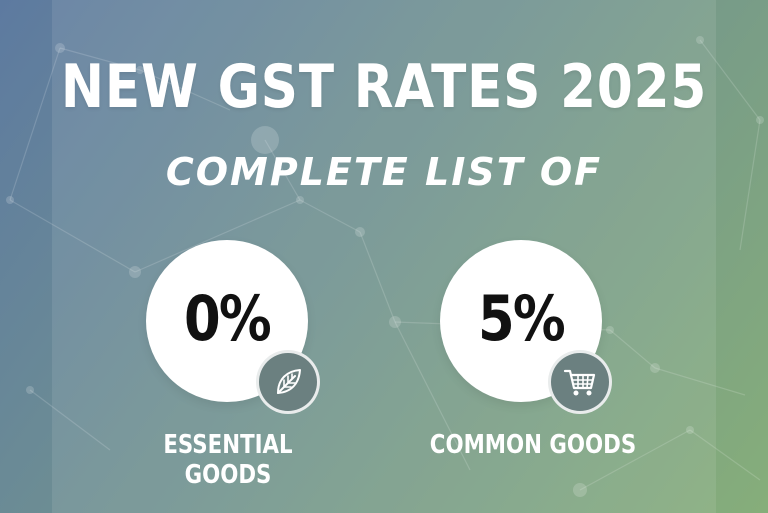 The height and width of the screenshot is (513, 768). What do you see at coordinates (533, 445) in the screenshot?
I see `category-label-common: COMMON GOODS` at bounding box center [533, 445].